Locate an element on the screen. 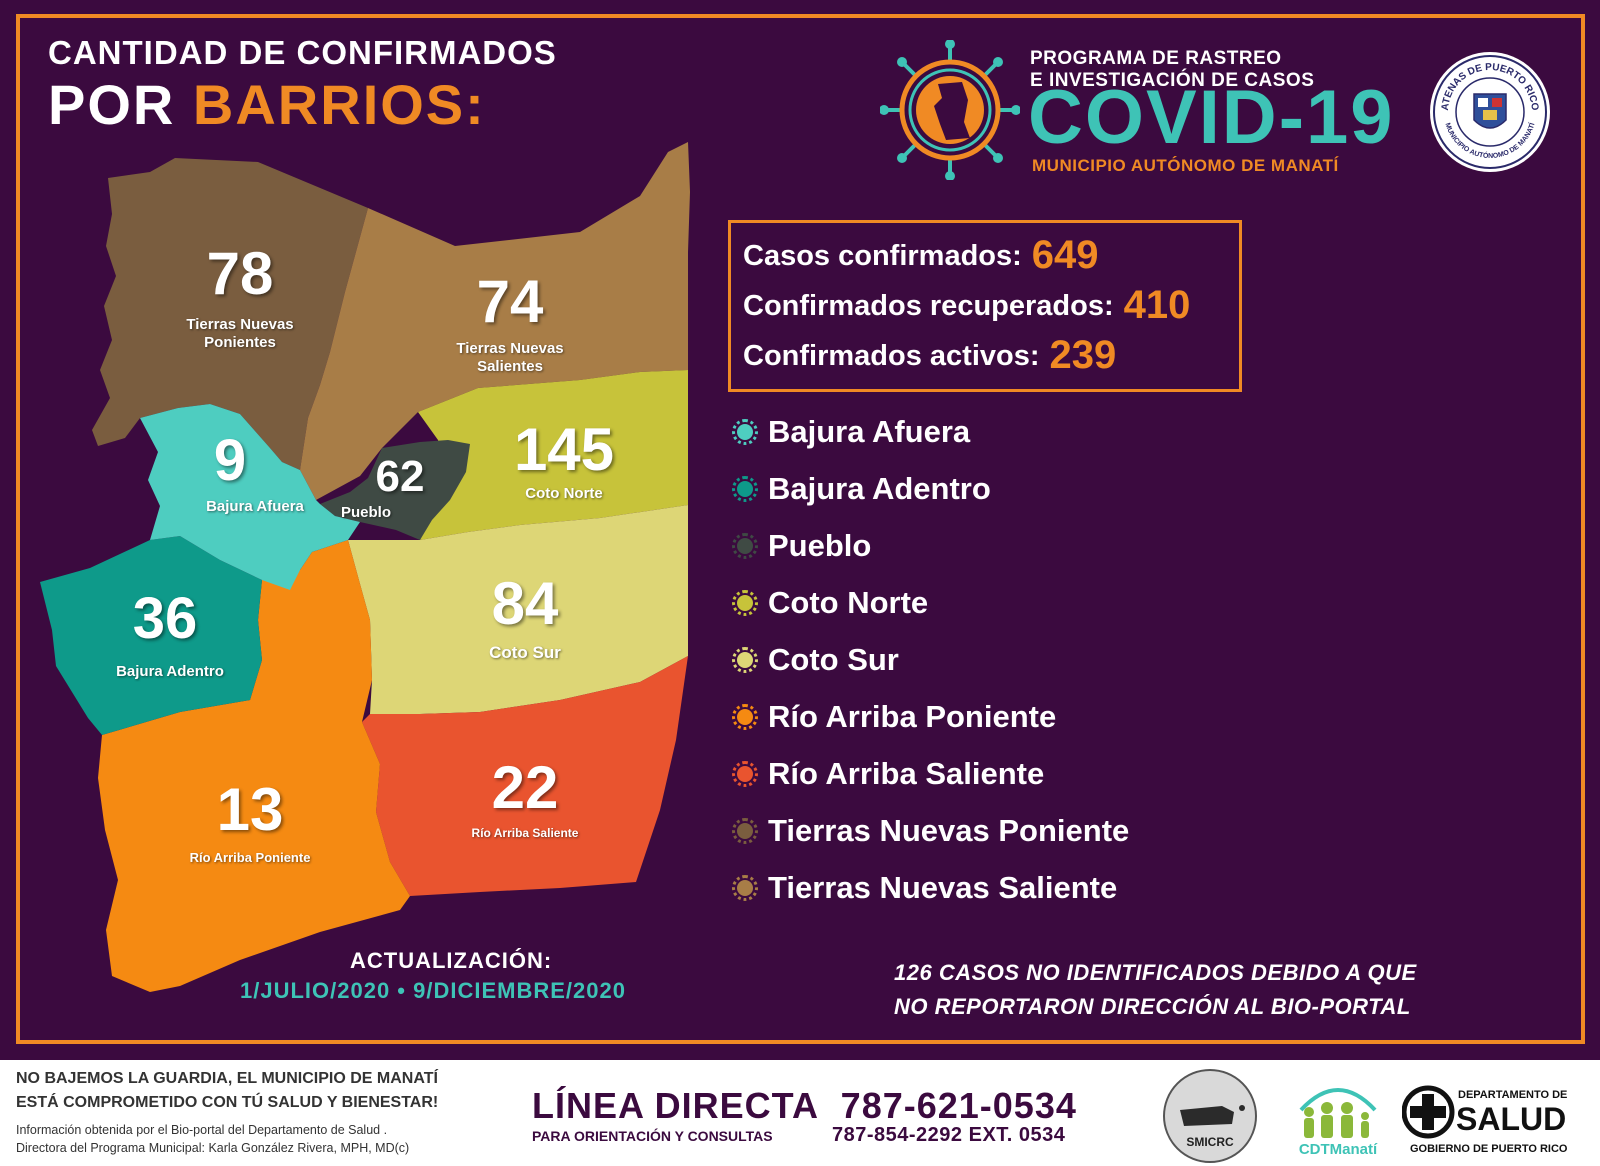 Image resolution: width=1600 pixels, height=1166 pixels. note-line-1: 126 CASOS NO IDENTIFICADOS DEBIDO A QUE is located at coordinates (1155, 972).